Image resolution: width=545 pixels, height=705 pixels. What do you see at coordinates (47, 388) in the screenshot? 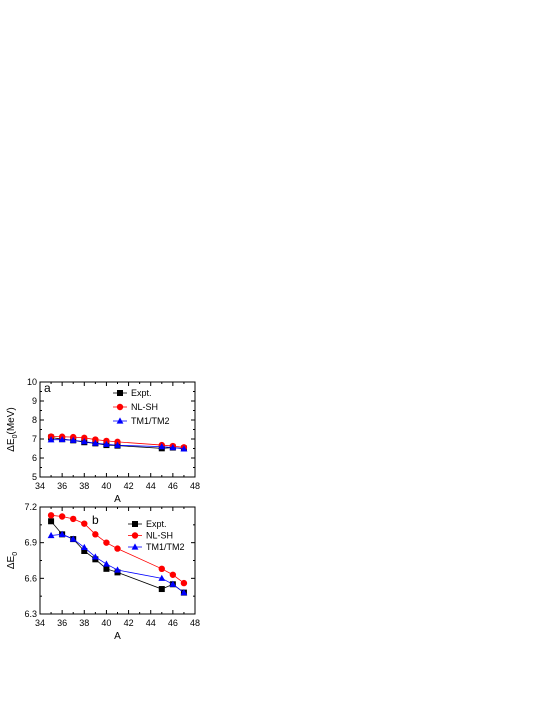
I see `panel-label: a` at bounding box center [47, 388].